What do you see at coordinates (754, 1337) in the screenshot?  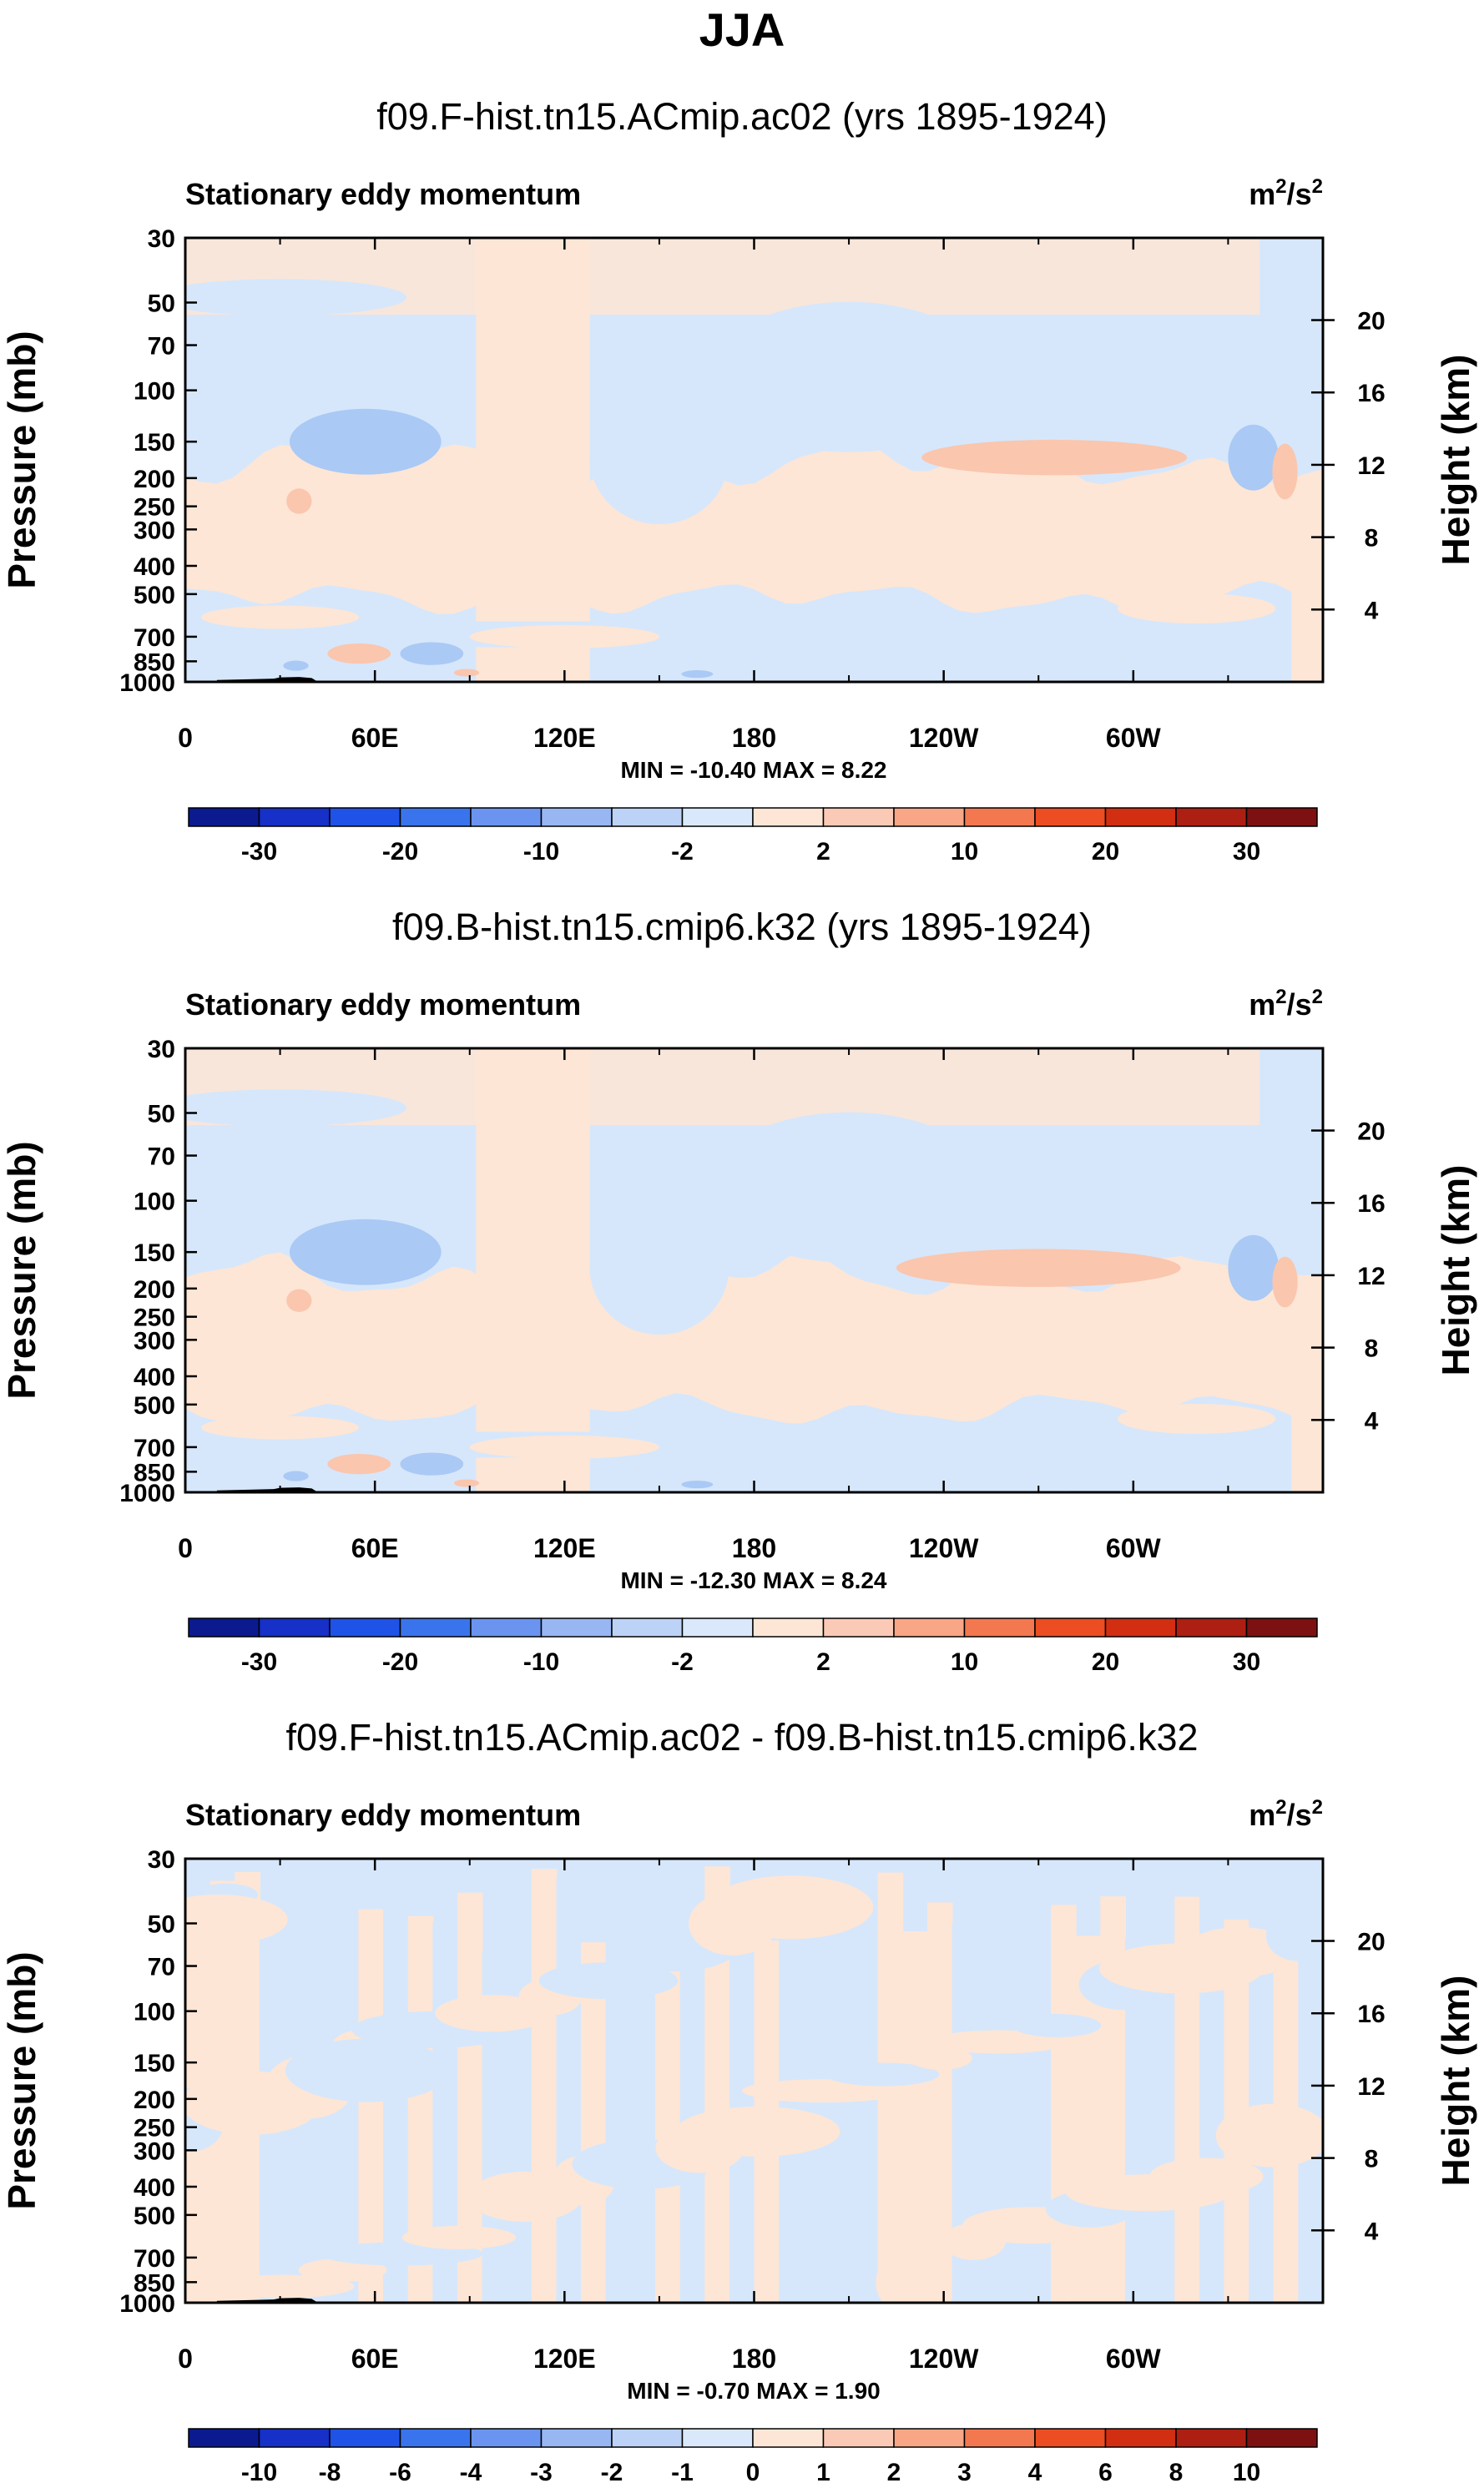 I see `positive-band` at bounding box center [754, 1337].